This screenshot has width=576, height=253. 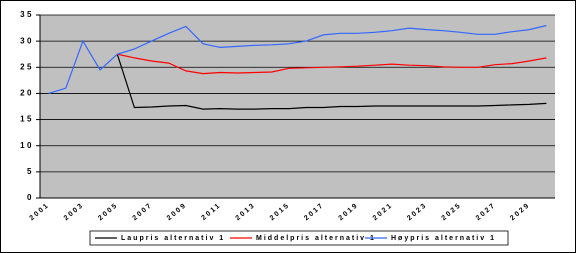 What do you see at coordinates (27, 66) in the screenshot?
I see `y-tick-label: 25` at bounding box center [27, 66].